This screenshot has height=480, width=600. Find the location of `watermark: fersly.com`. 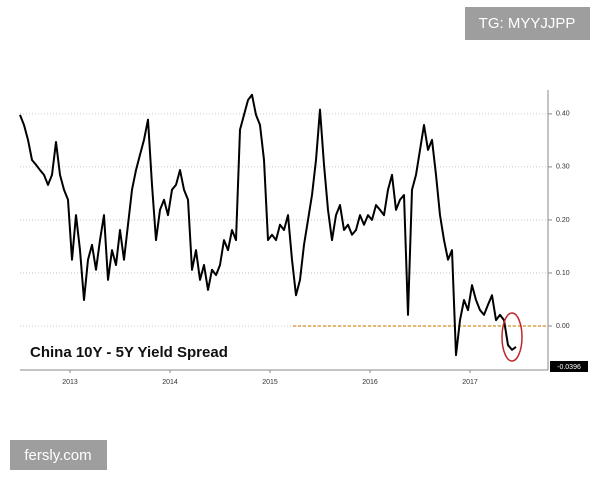

watermark: fersly.com is located at coordinates (57, 455).